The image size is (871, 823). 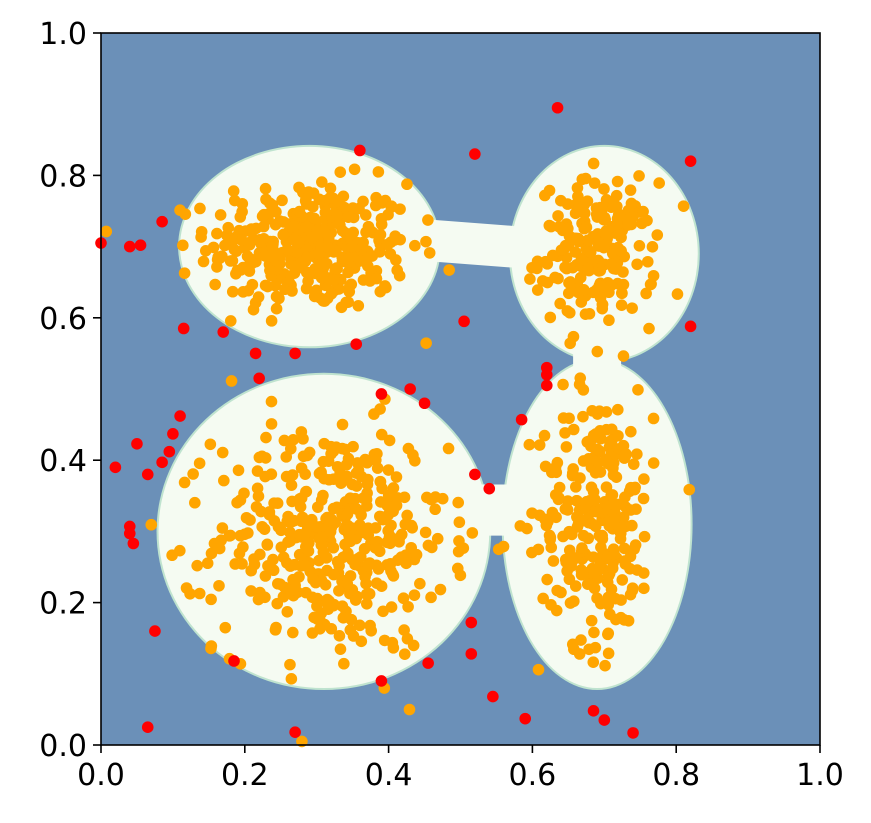 What do you see at coordinates (70, 390) in the screenshot?
I see `y-axis-ticks: 0.0 0.2 0.4 0.6 0.8 1.0` at bounding box center [70, 390].